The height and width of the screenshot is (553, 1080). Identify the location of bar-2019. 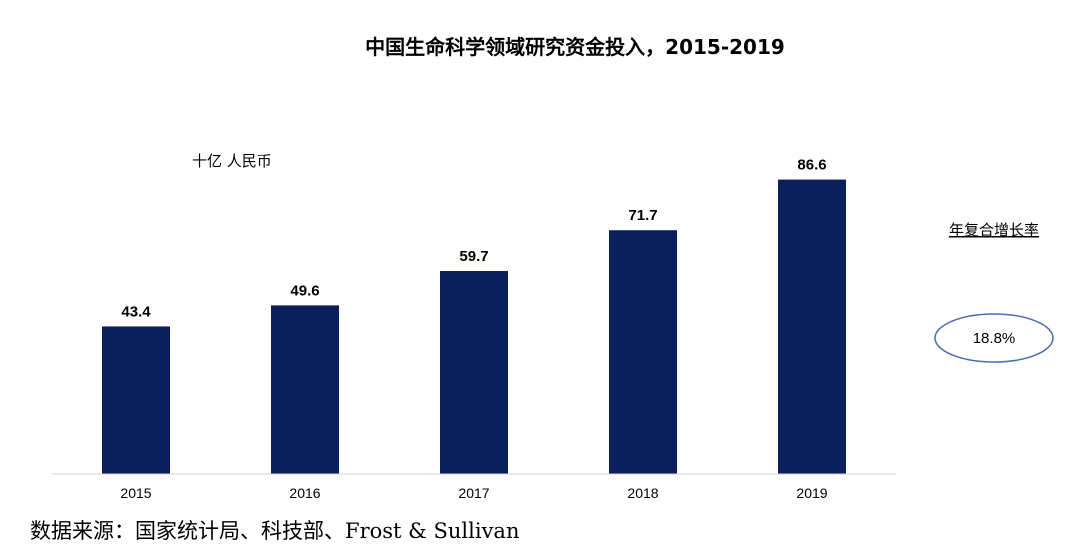
(812, 326).